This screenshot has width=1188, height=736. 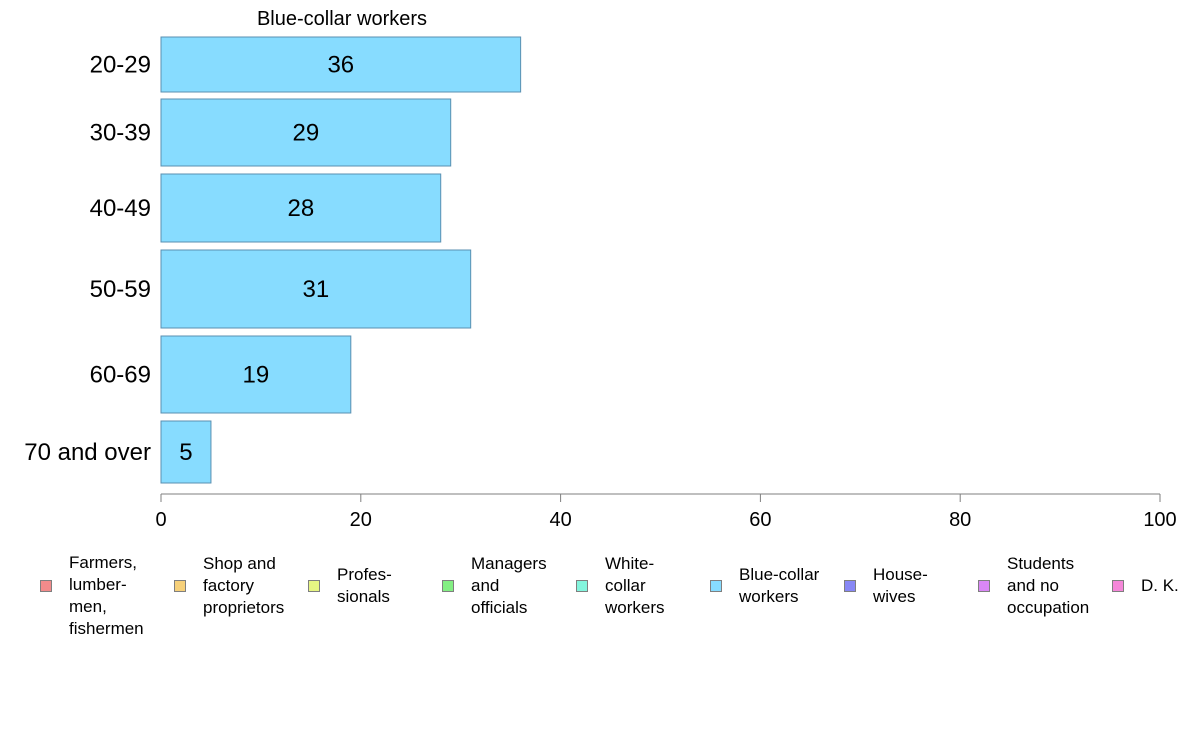 I want to click on legend-item: Shop and factory proprietors, so click(x=229, y=585).